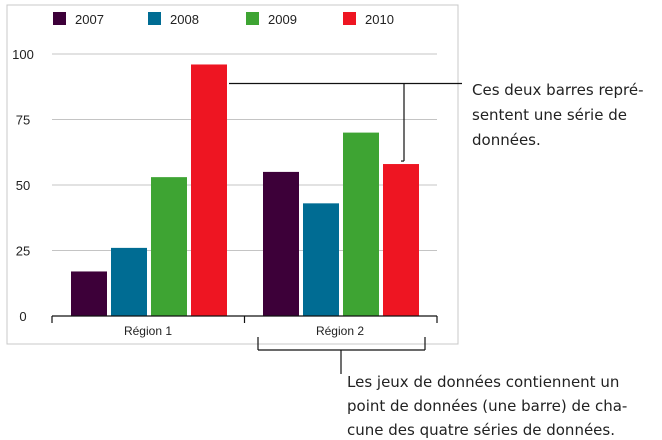  Describe the element at coordinates (89, 19) in the screenshot. I see `legend-label: 2007` at that location.